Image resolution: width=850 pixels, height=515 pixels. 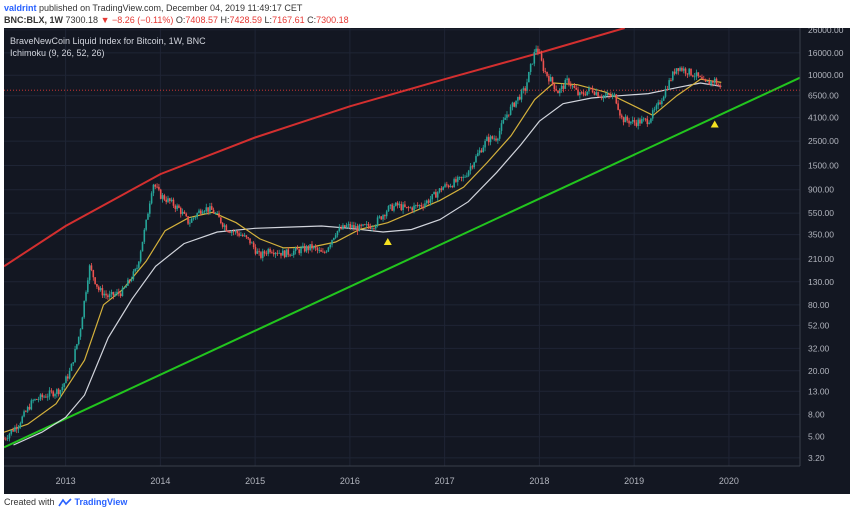 I want to click on x-tick-label: 2019, so click(x=634, y=481).